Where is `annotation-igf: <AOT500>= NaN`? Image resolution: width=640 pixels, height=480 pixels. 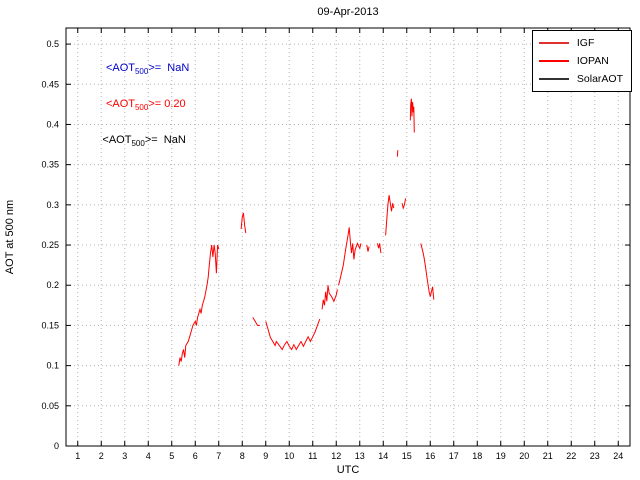 annotation-igf: <AOT500>= NaN is located at coordinates (147, 68).